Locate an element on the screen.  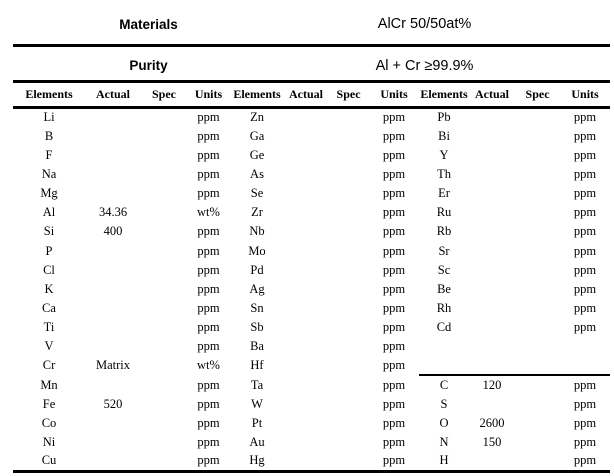
cell-actual-g1: 520 is located at coordinates (113, 403).